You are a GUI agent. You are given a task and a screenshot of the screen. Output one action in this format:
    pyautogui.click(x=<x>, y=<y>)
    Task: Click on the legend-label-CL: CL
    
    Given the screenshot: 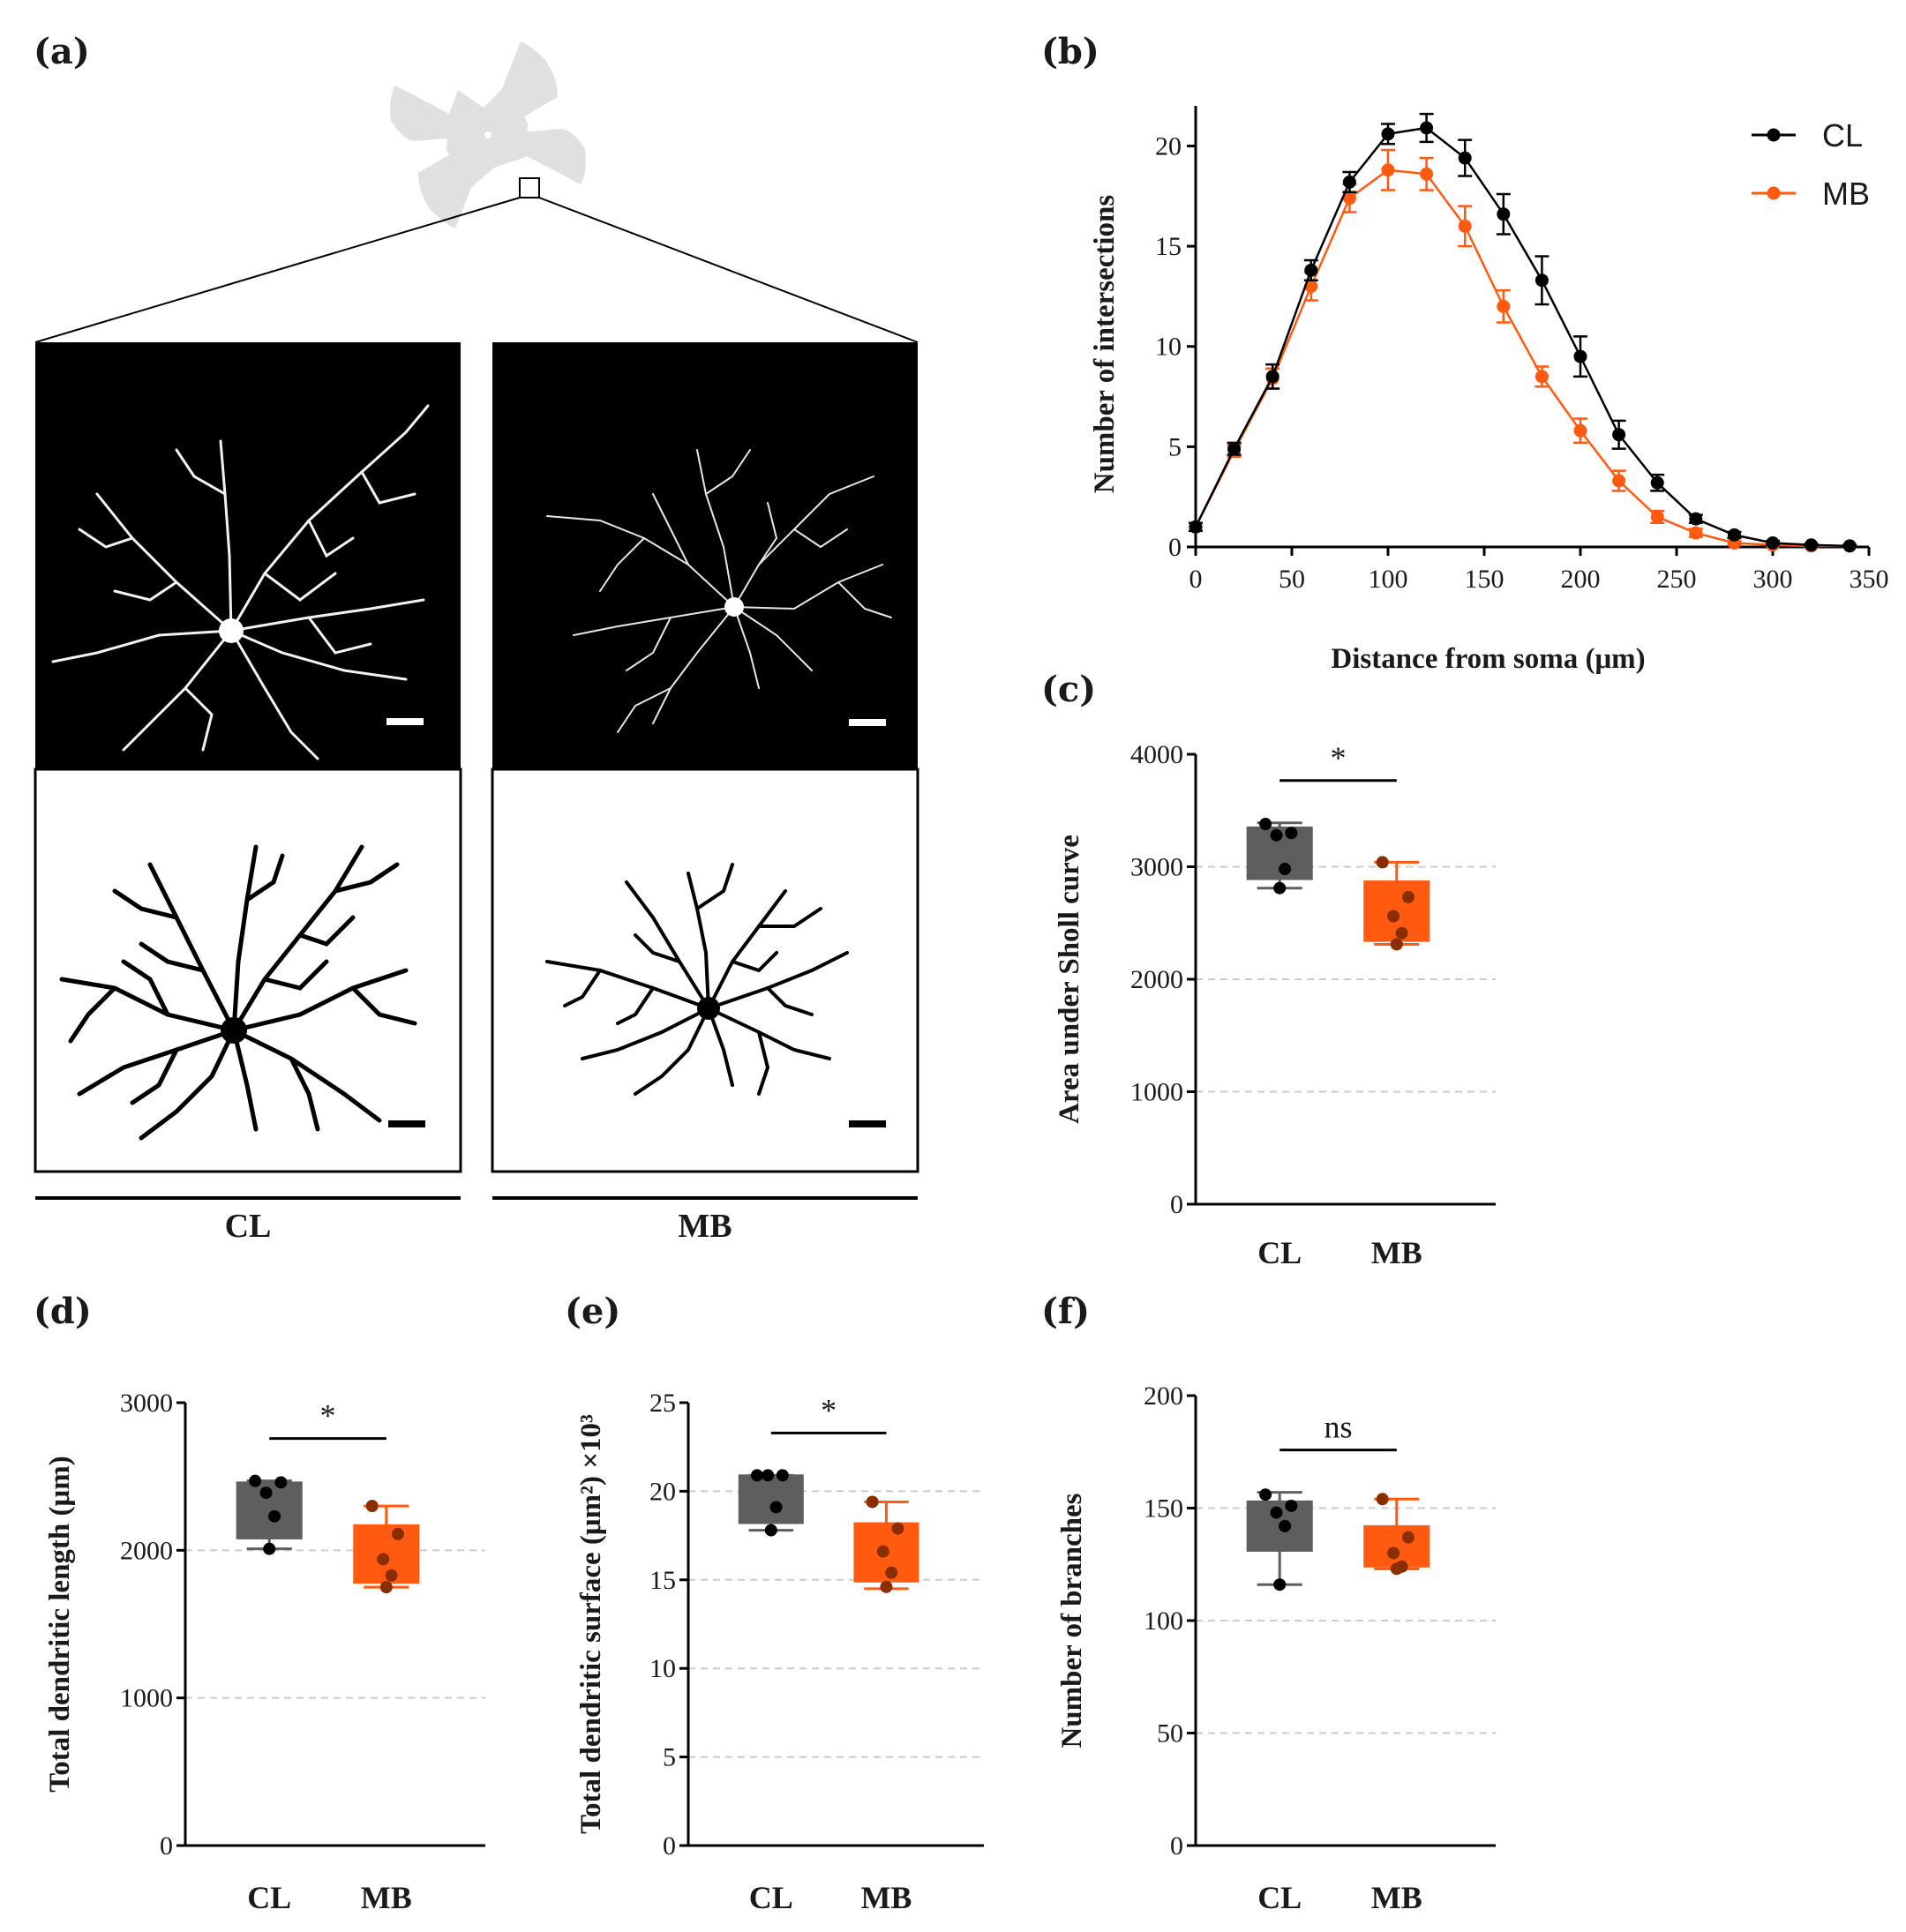 What is the action you would take?
    pyautogui.click(x=1842, y=135)
    